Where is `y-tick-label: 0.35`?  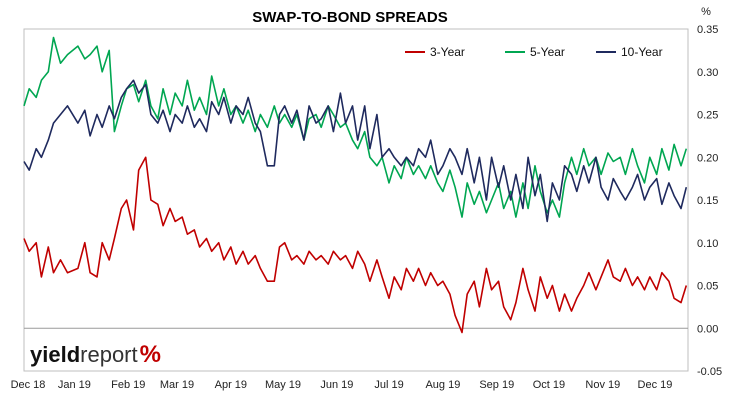 y-tick-label: 0.35 is located at coordinates (707, 30).